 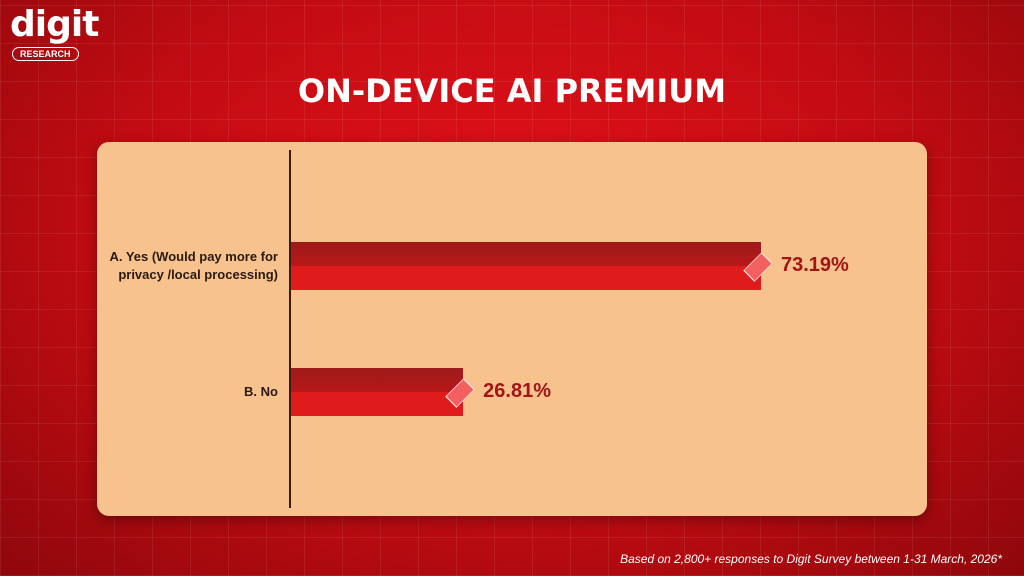 What do you see at coordinates (45, 54) in the screenshot?
I see `brand-tagline: RESEARCH` at bounding box center [45, 54].